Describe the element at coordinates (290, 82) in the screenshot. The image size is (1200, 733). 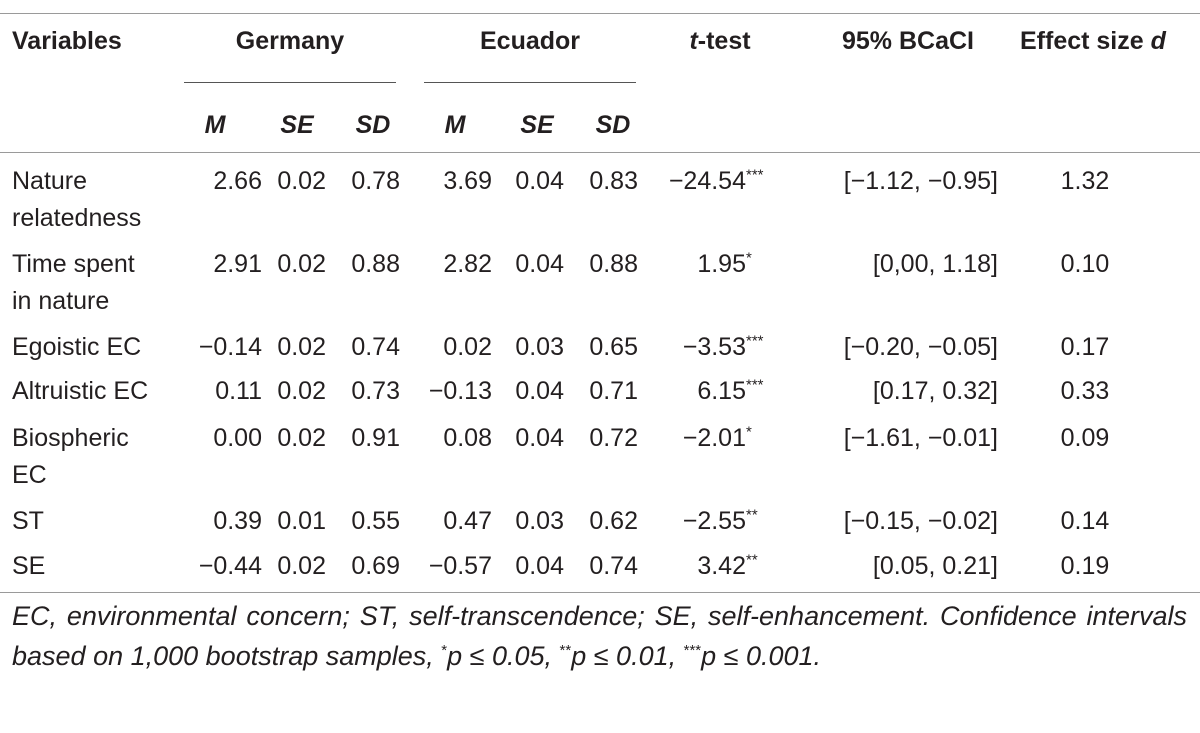
I see `germany-group-rule` at that location.